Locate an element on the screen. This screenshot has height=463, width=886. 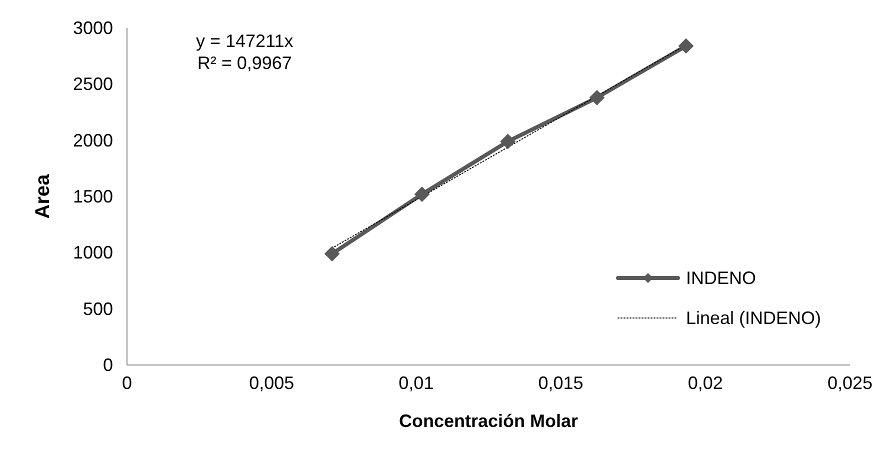
y-tick-label: 0 is located at coordinates (107, 365).